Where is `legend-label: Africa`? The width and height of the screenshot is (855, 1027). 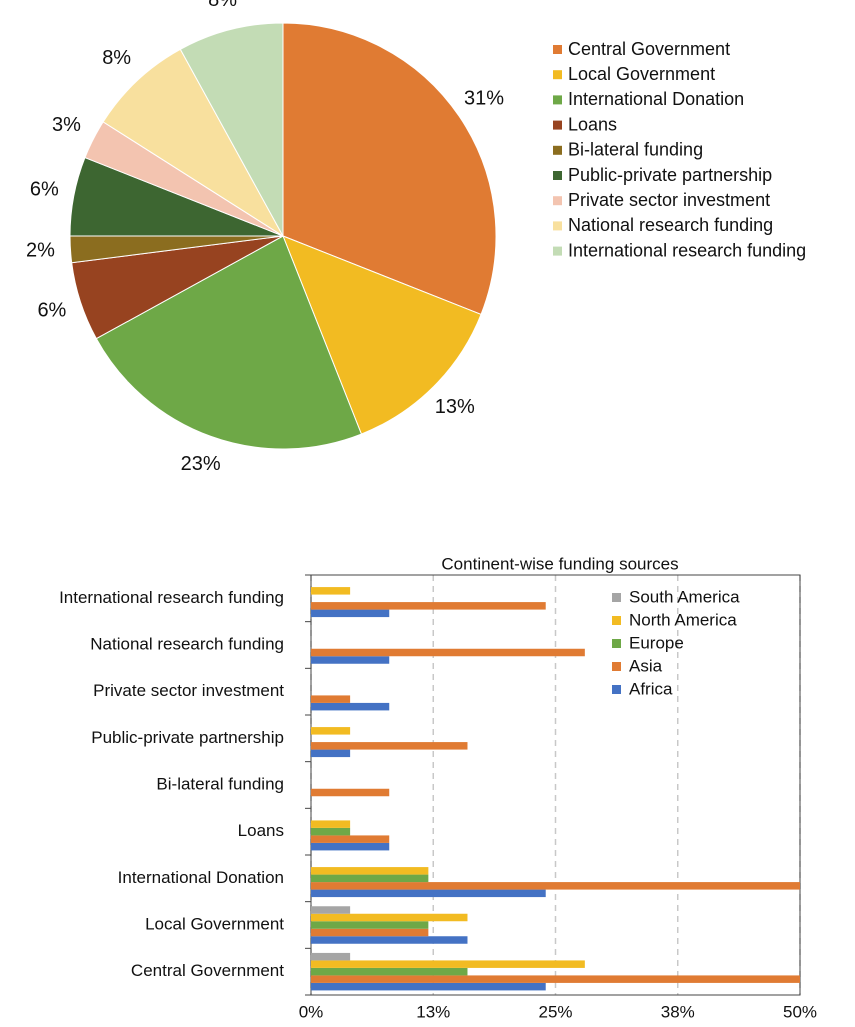
legend-label: Africa is located at coordinates (651, 688).